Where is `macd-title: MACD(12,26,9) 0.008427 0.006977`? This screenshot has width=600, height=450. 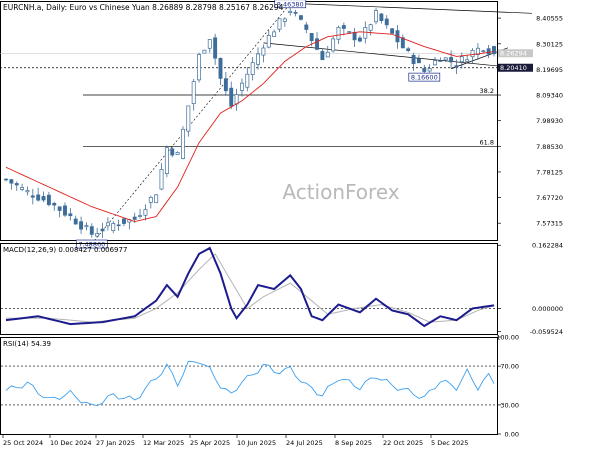 macd-title: MACD(12,26,9) 0.008427 0.006977 is located at coordinates (65, 250).